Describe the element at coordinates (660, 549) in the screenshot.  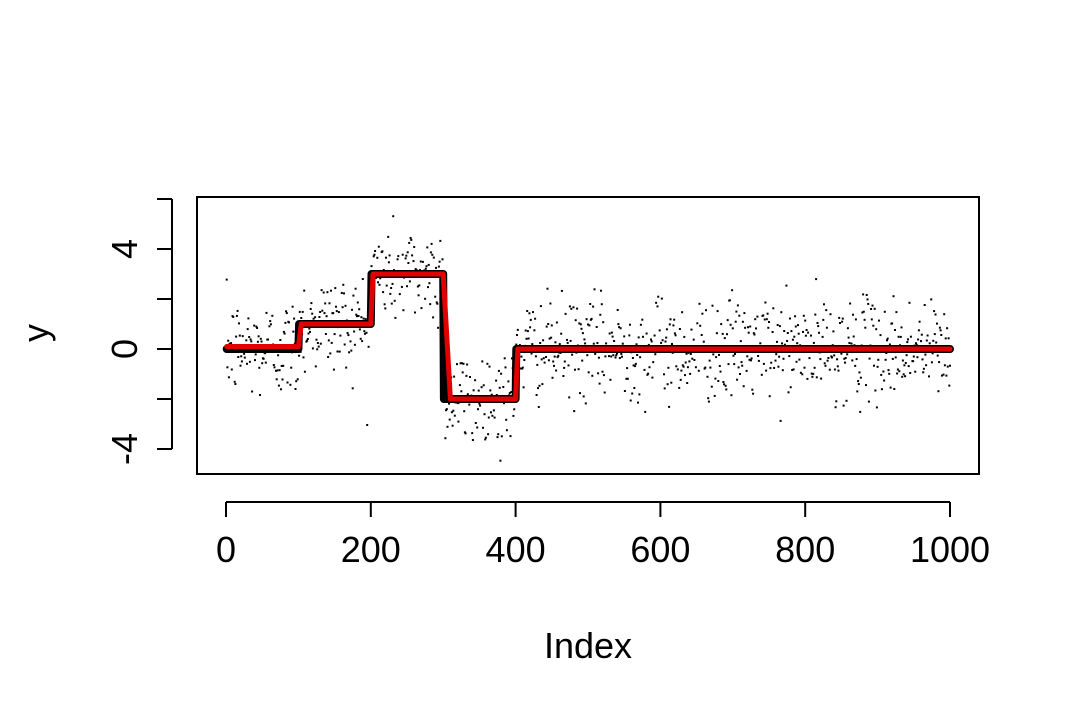
I see `x-tick-label: 600` at that location.